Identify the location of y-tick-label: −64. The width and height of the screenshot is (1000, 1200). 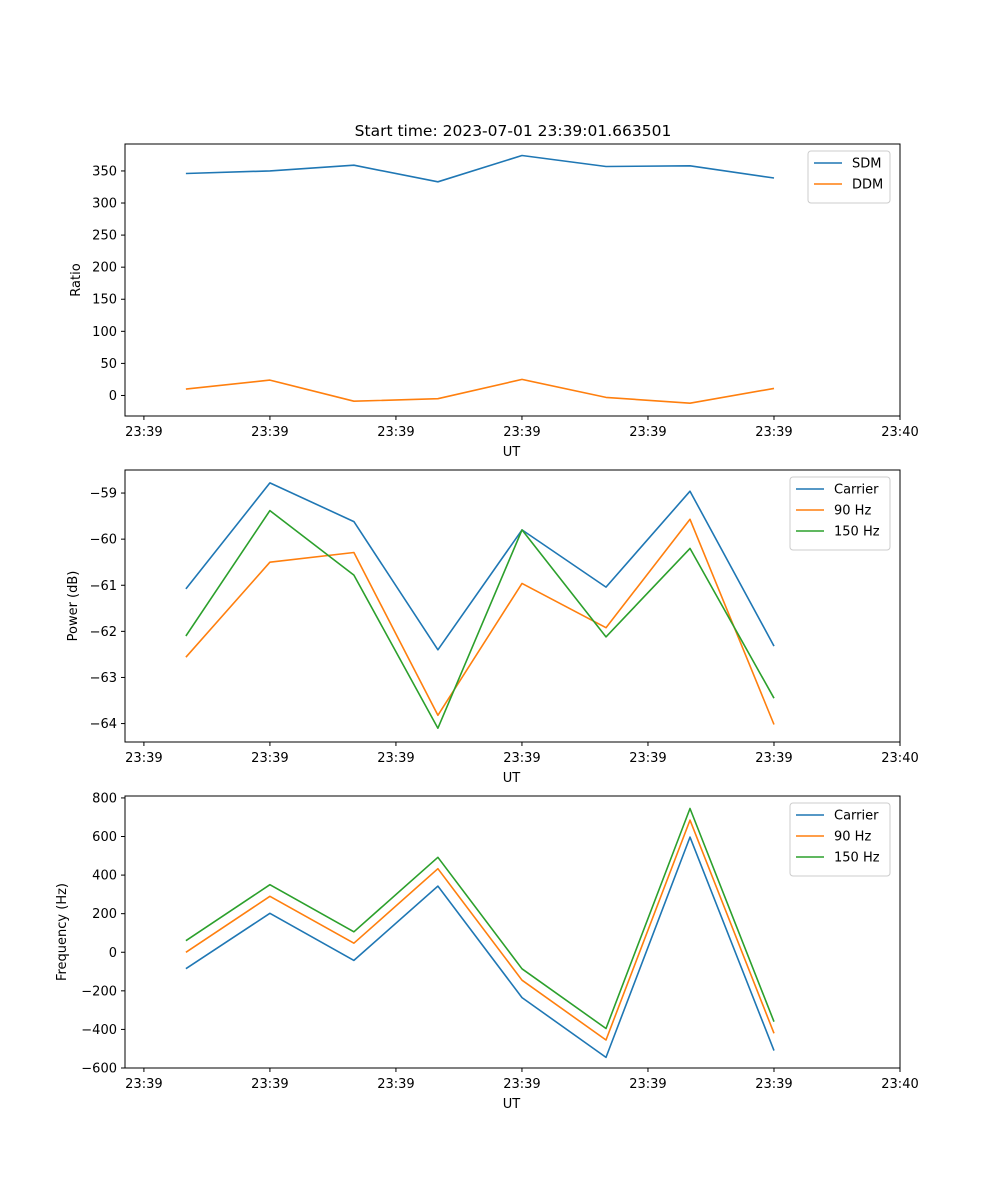
(103, 724).